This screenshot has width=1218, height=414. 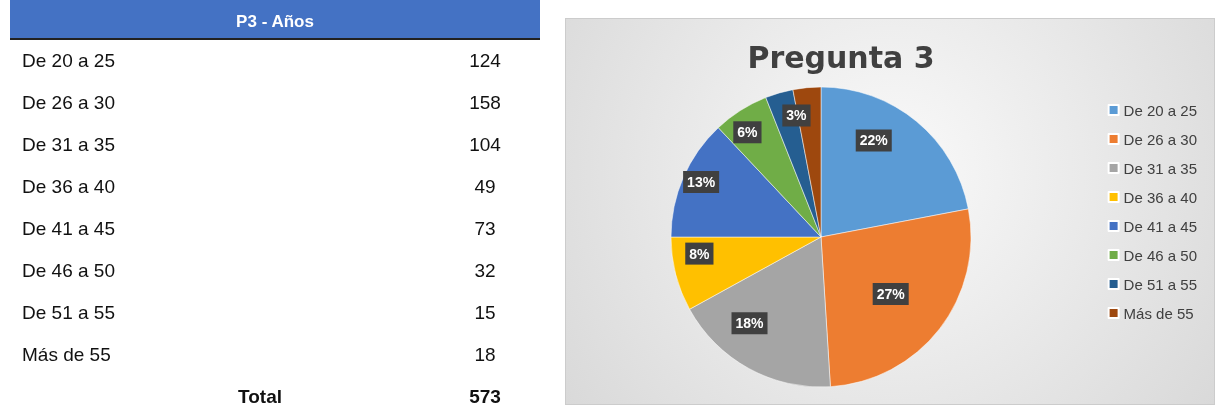 What do you see at coordinates (797, 115) in the screenshot?
I see `data-label: 3%` at bounding box center [797, 115].